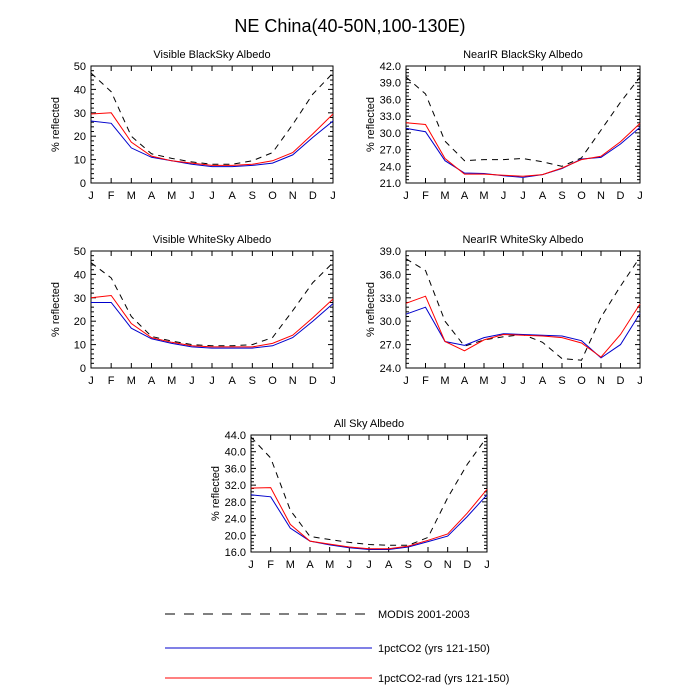 Image resolution: width=700 pixels, height=700 pixels. What do you see at coordinates (235, 553) in the screenshot?
I see `y-tick-label: 16.0` at bounding box center [235, 553].